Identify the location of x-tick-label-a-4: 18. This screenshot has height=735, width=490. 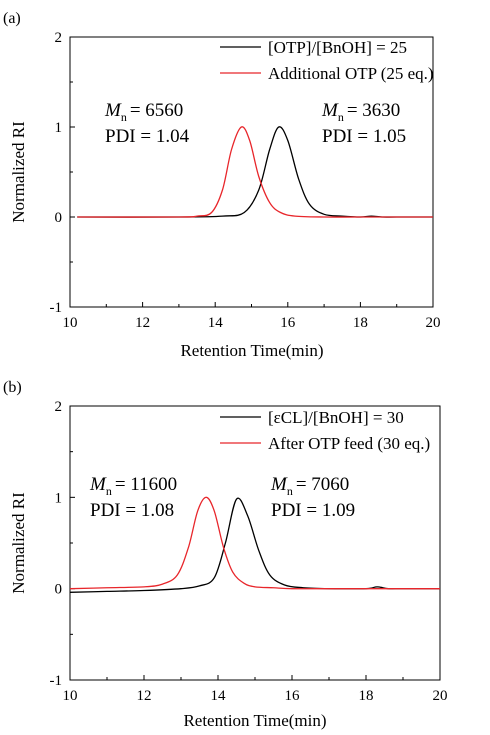
(360, 323).